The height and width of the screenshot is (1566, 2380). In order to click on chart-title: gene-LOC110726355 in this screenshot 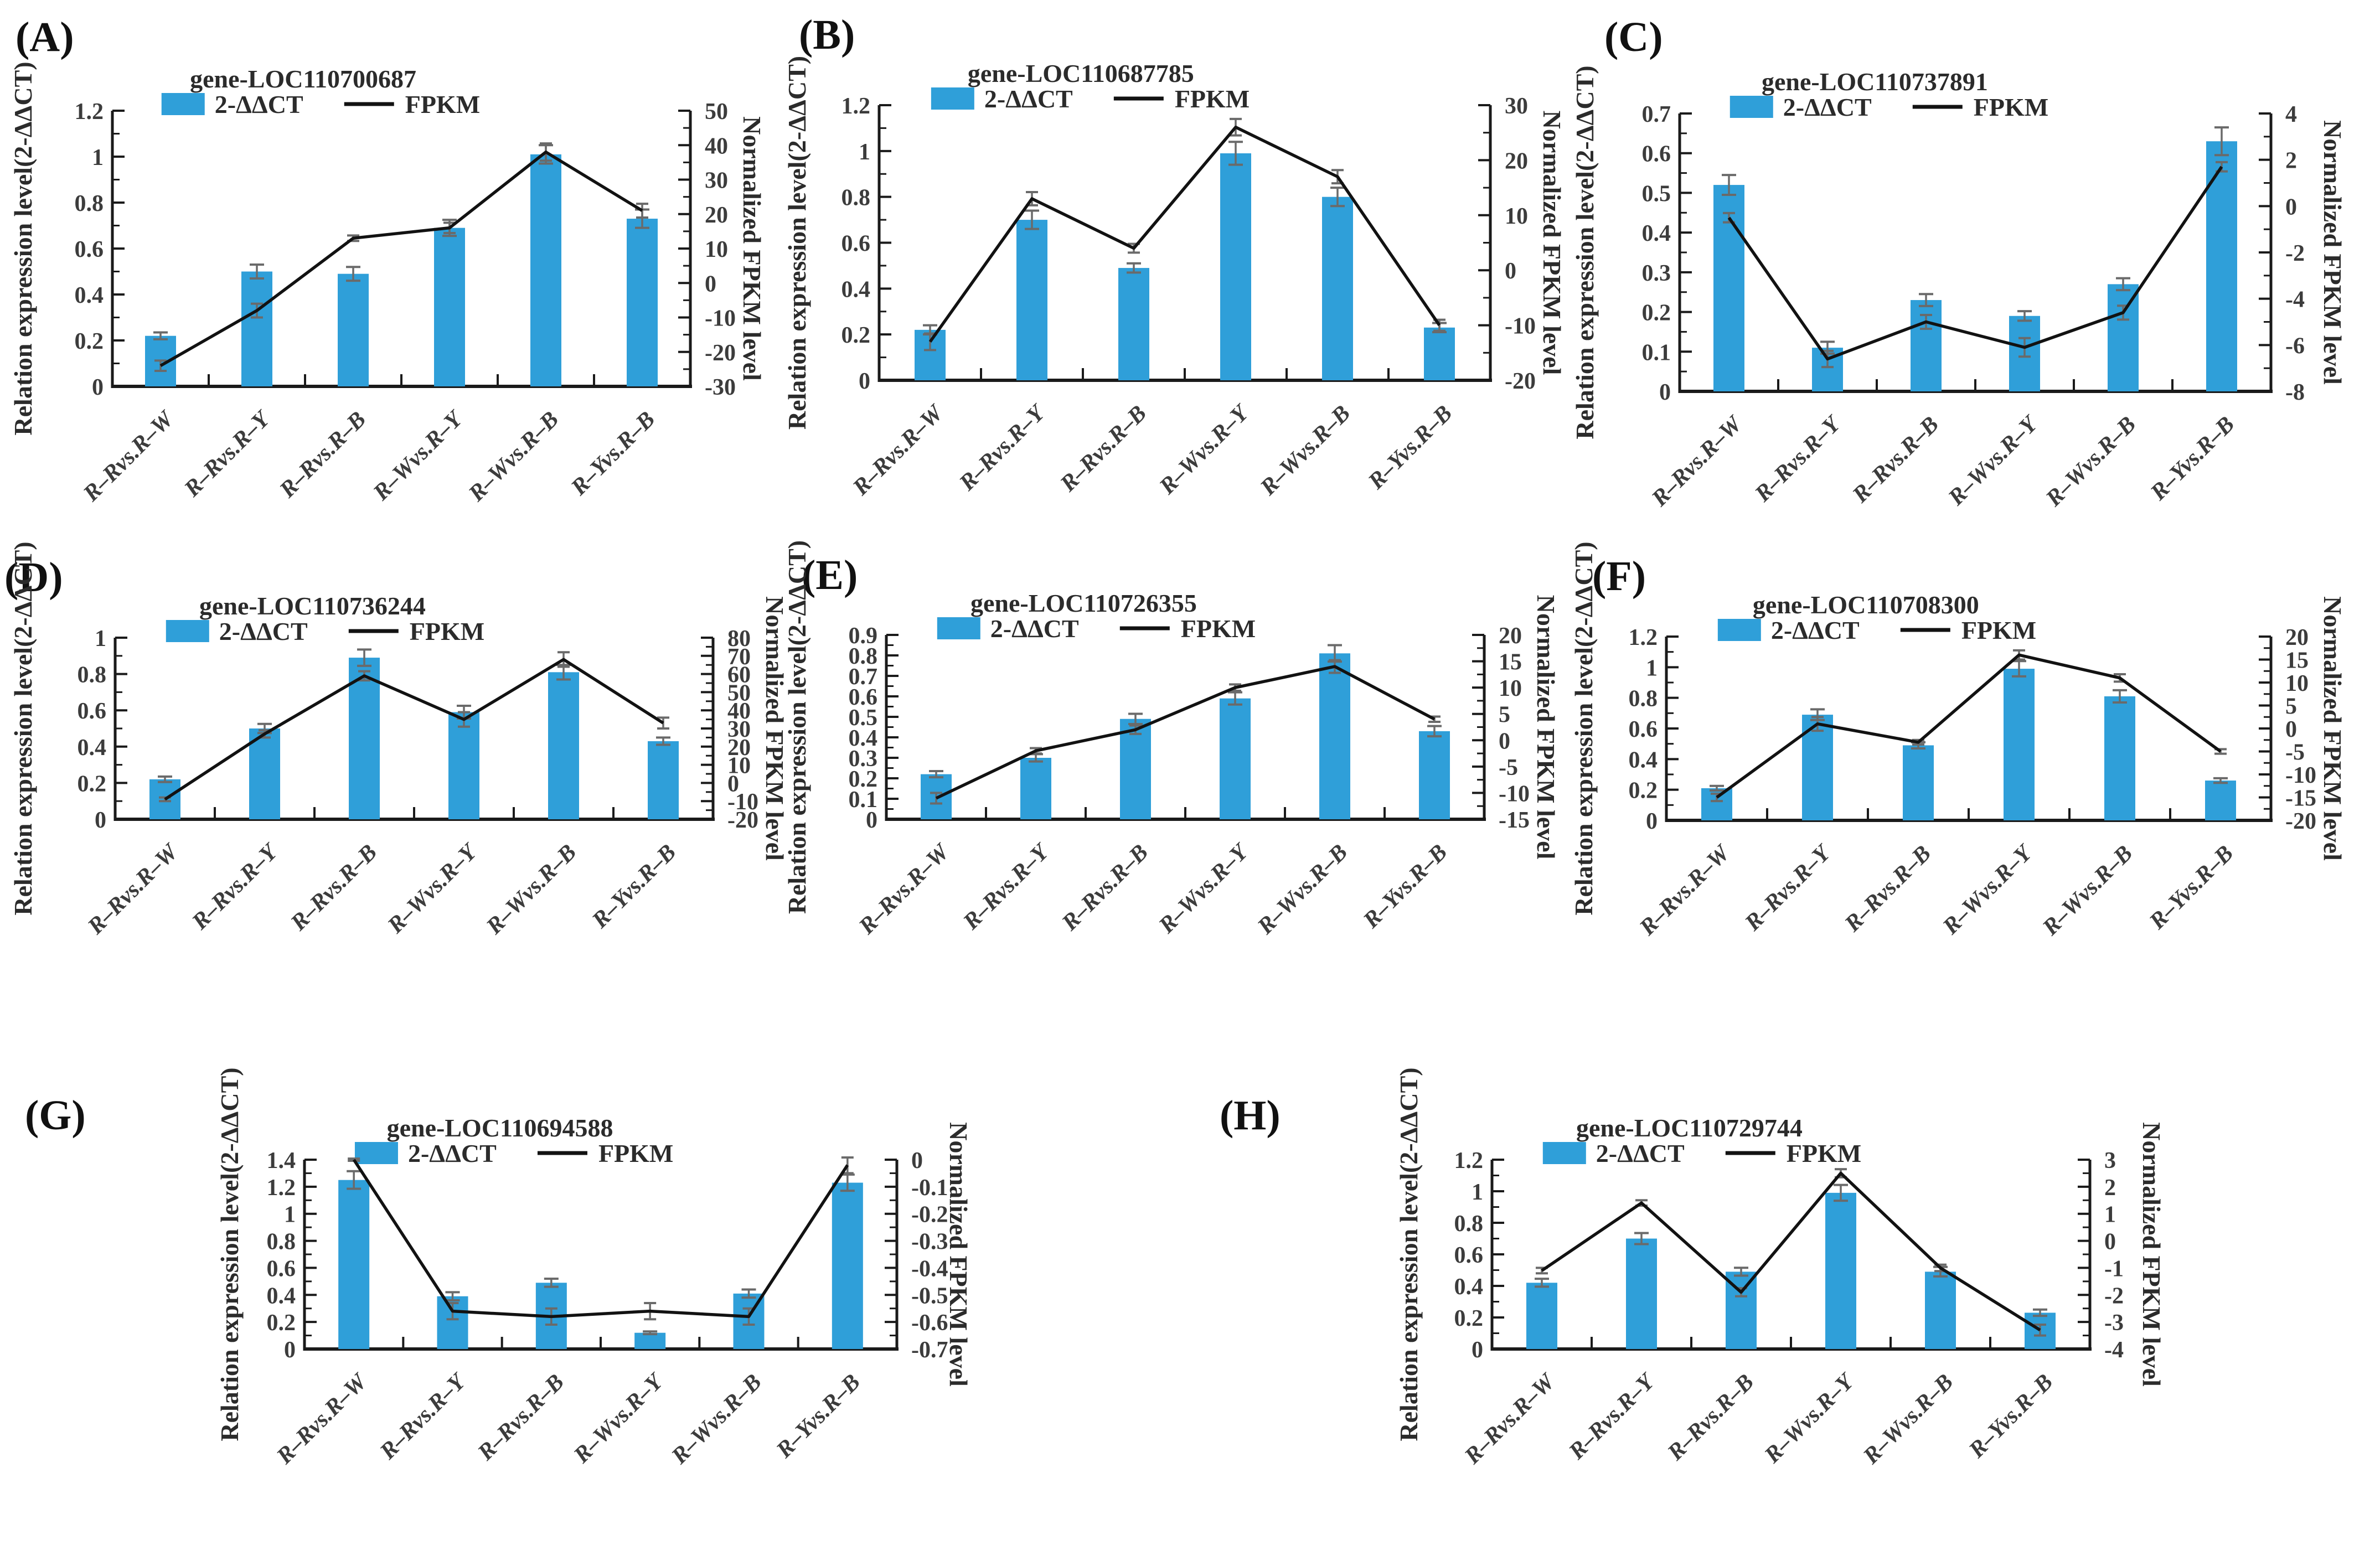, I will do `click(1083, 603)`.